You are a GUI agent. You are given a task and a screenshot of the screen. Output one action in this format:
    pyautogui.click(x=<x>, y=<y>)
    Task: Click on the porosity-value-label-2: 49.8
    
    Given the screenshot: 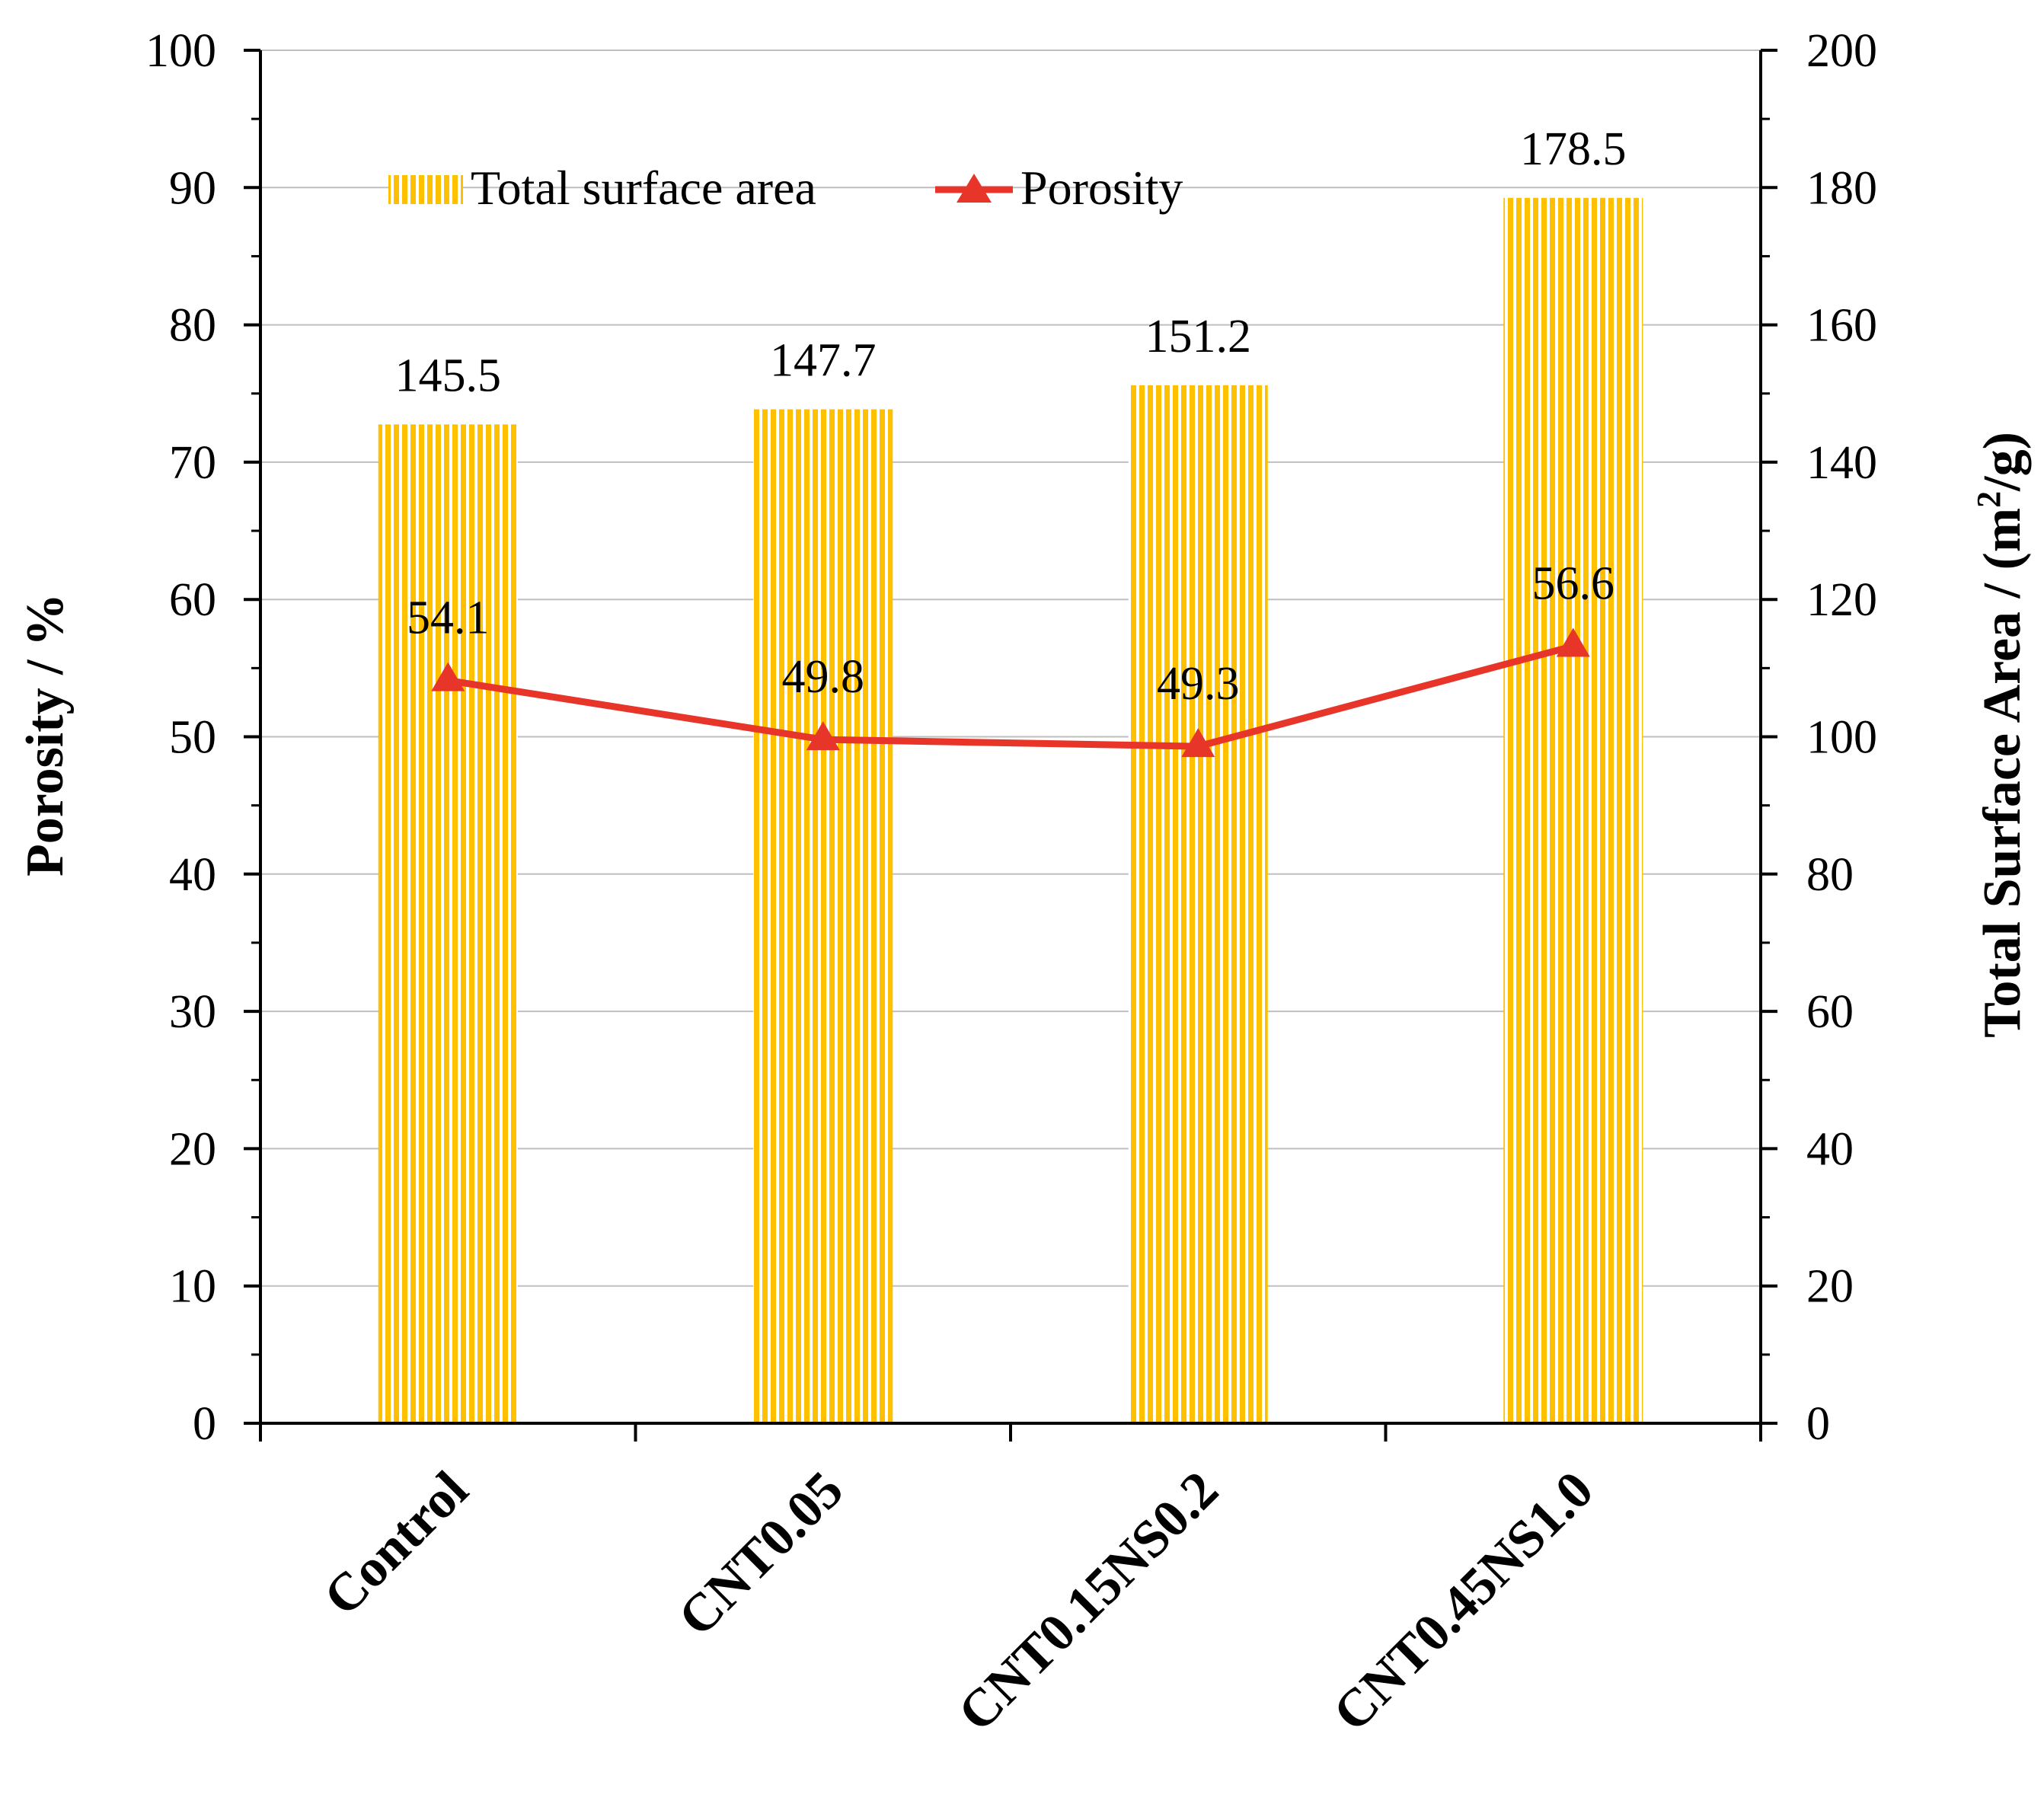 What is the action you would take?
    pyautogui.click(x=823, y=677)
    